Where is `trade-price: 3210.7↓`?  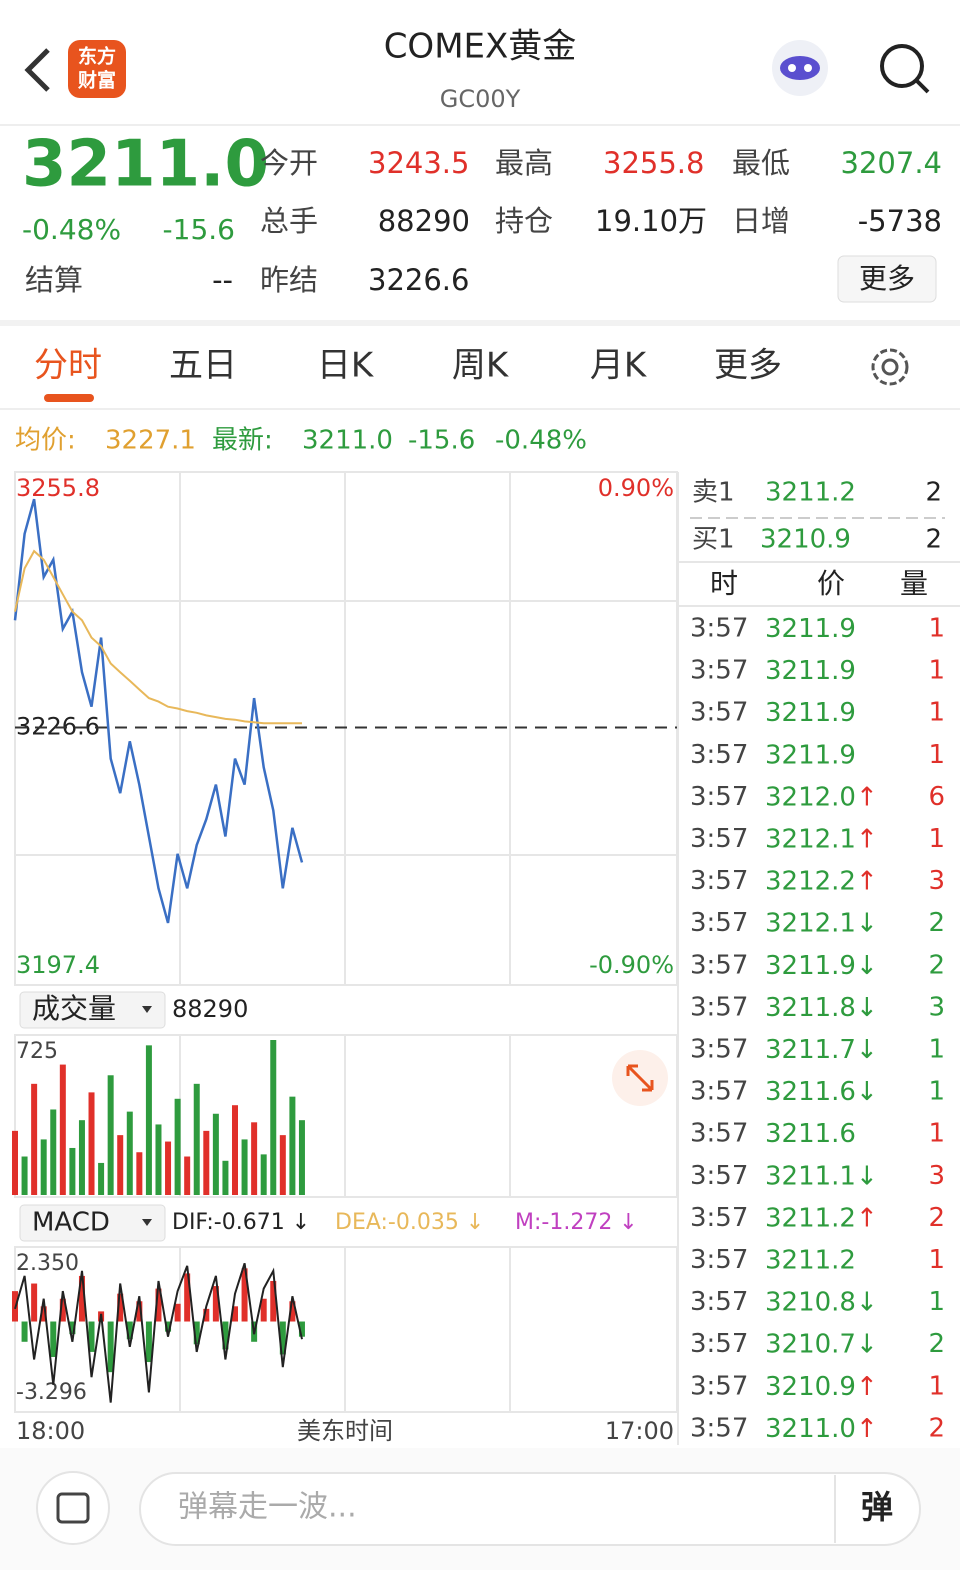
trade-price: 3210.7↓ is located at coordinates (821, 1344).